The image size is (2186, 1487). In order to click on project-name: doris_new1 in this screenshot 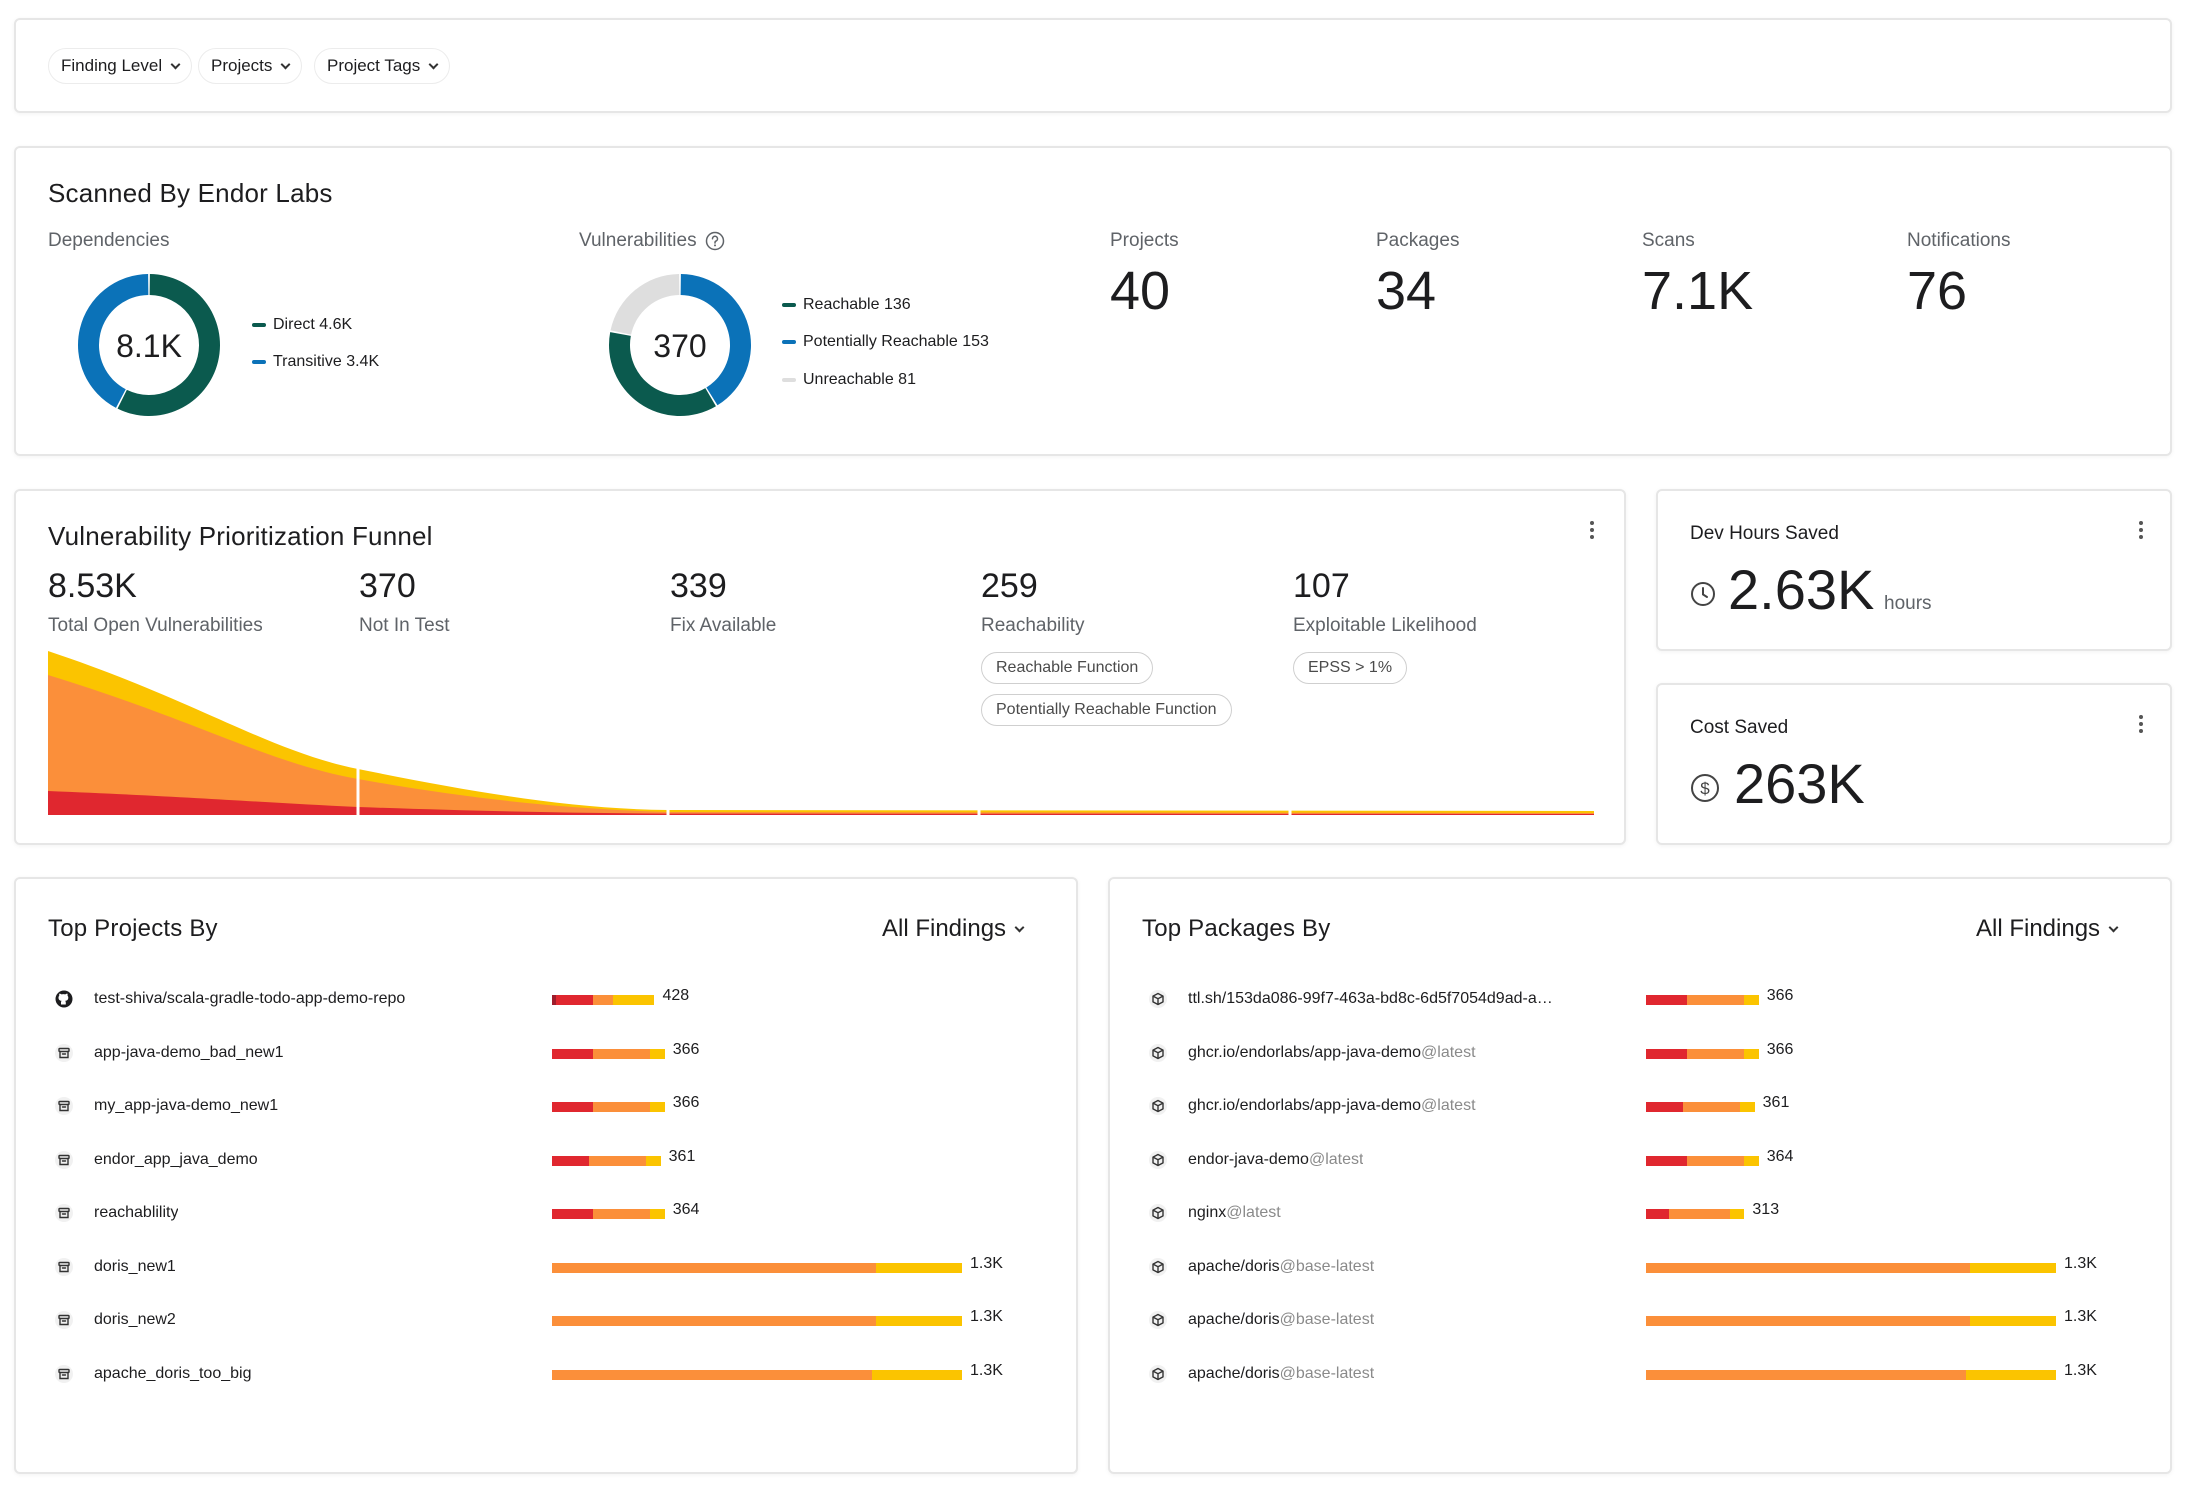, I will do `click(135, 1267)`.